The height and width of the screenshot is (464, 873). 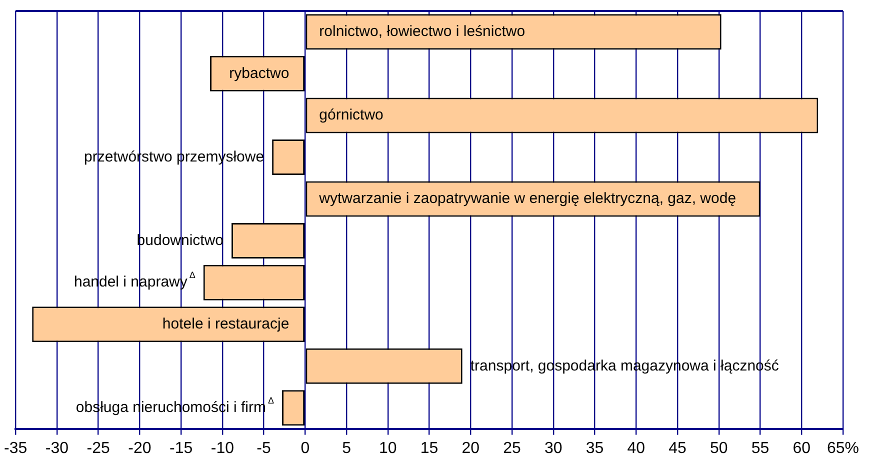 What do you see at coordinates (98, 448) in the screenshot?
I see `x-tick-label: -25` at bounding box center [98, 448].